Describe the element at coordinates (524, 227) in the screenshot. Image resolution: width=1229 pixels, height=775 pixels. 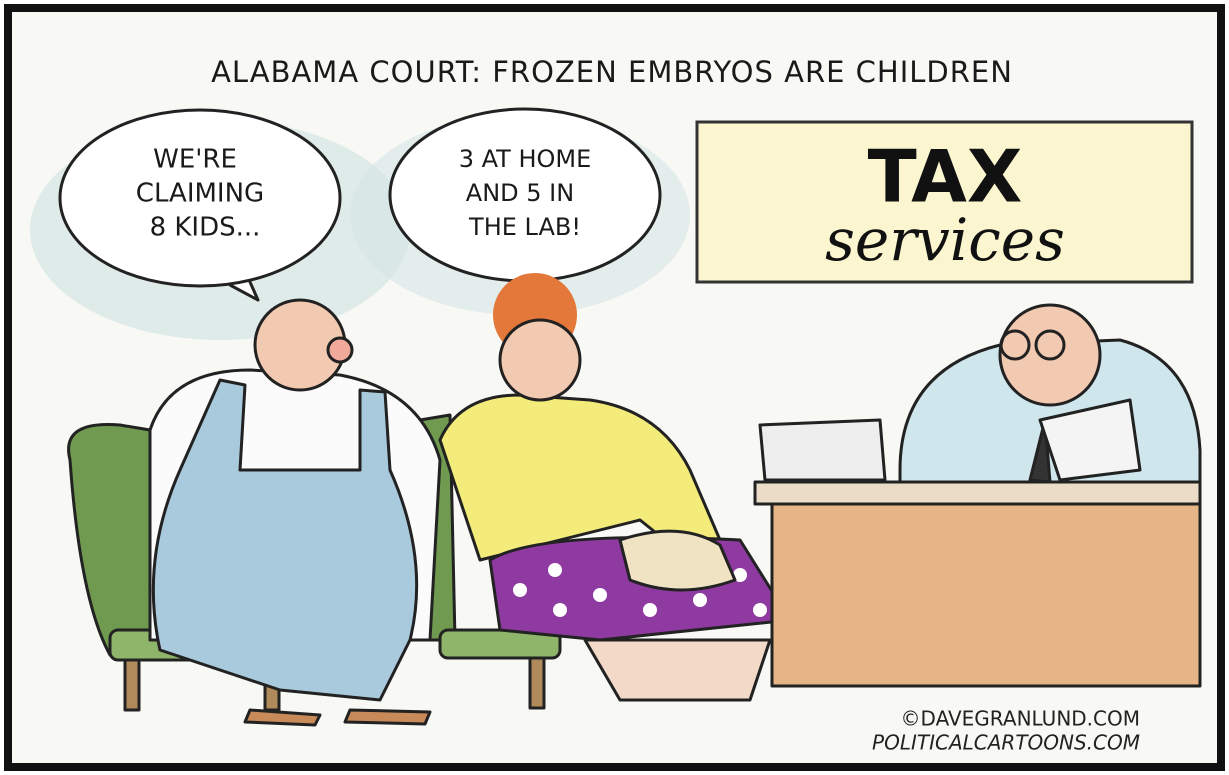
I see `bubble-text: THE LAB!` at that location.